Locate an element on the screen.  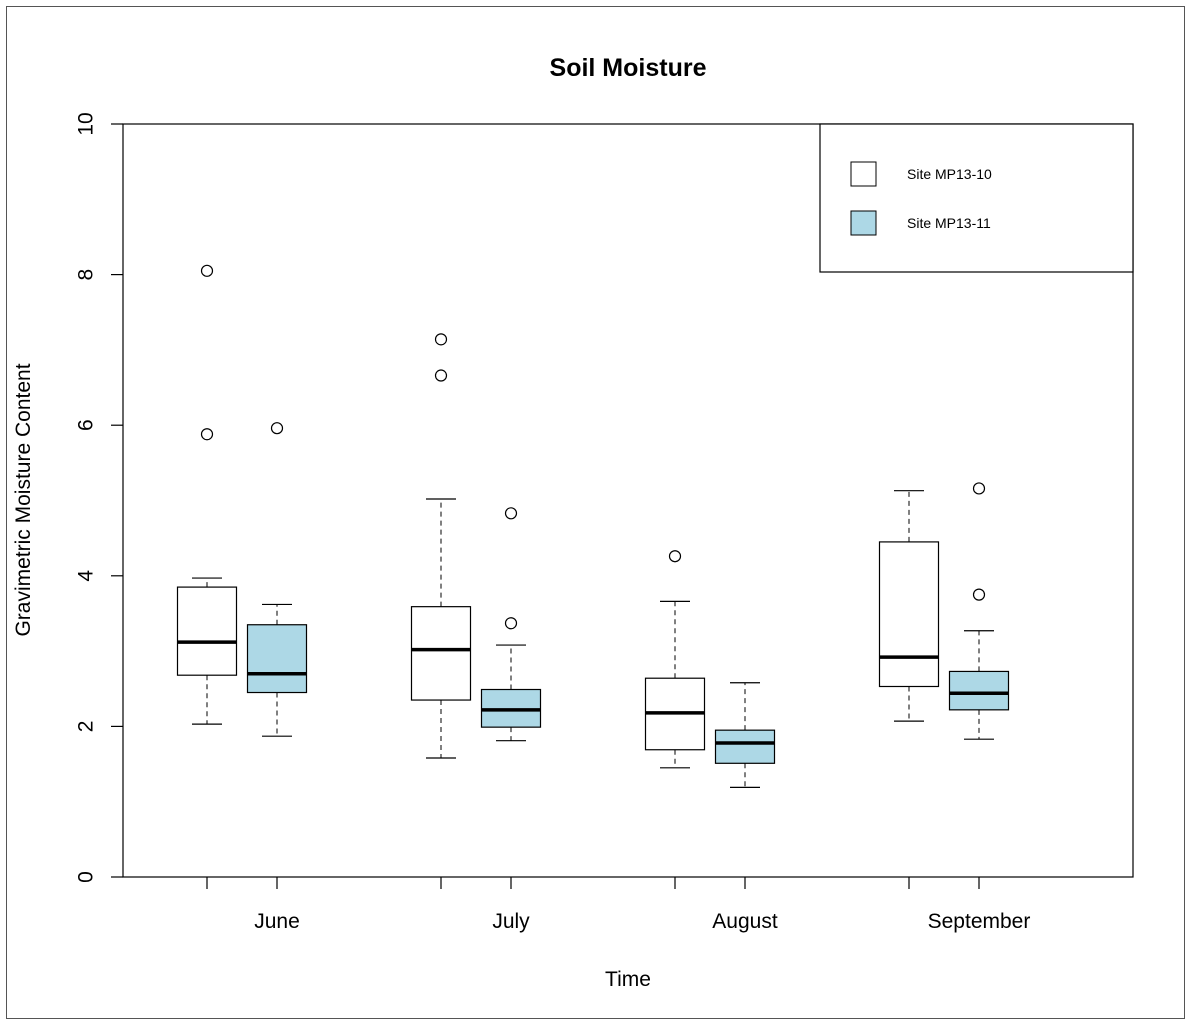
x-tick-label: August is located at coordinates (745, 921).